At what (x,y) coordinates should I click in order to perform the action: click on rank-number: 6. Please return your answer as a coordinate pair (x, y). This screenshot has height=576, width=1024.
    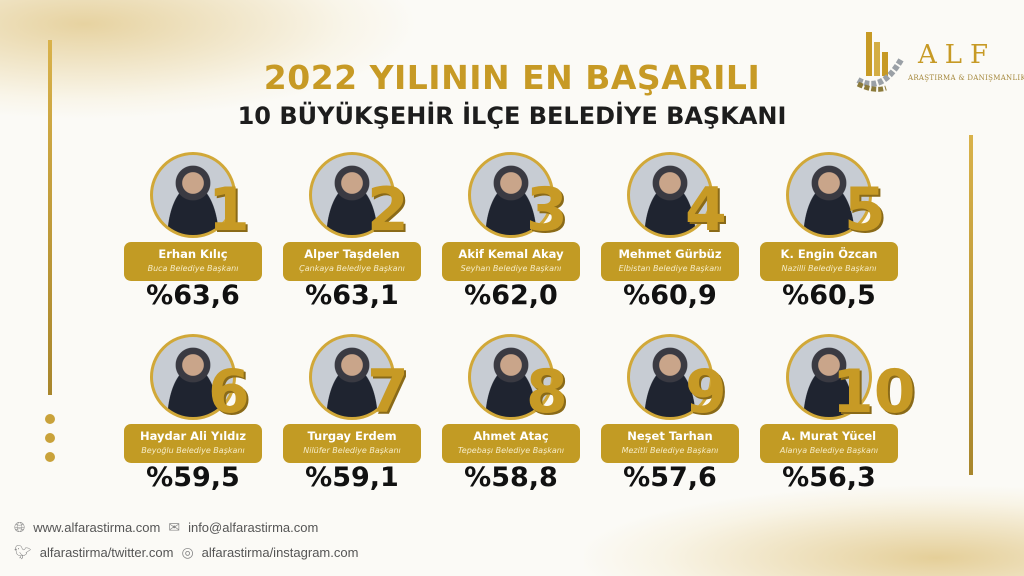
    Looking at the image, I should click on (229, 392).